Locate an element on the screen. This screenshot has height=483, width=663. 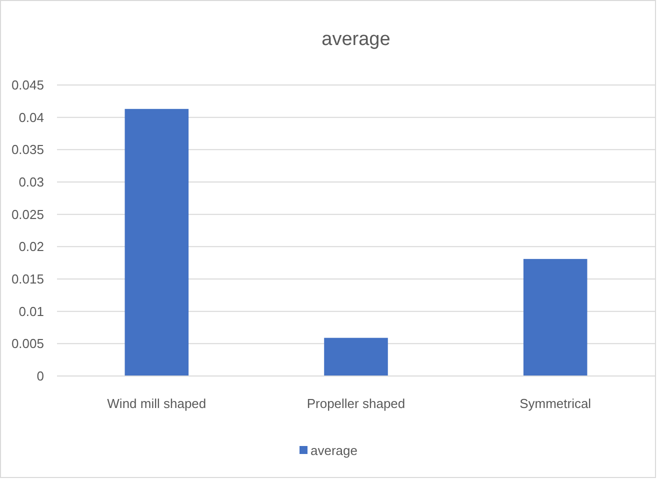
y-tick-label: 0.025 is located at coordinates (27, 214).